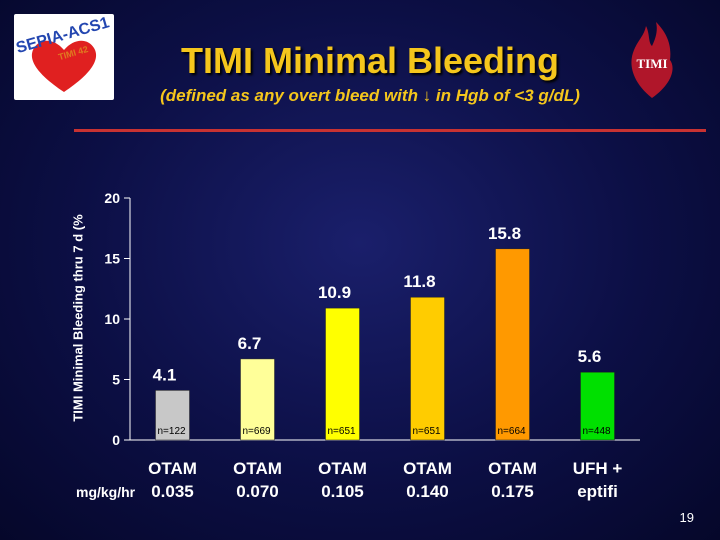  Describe the element at coordinates (598, 468) in the screenshot. I see `x-category-label-line1: UFH +` at that location.